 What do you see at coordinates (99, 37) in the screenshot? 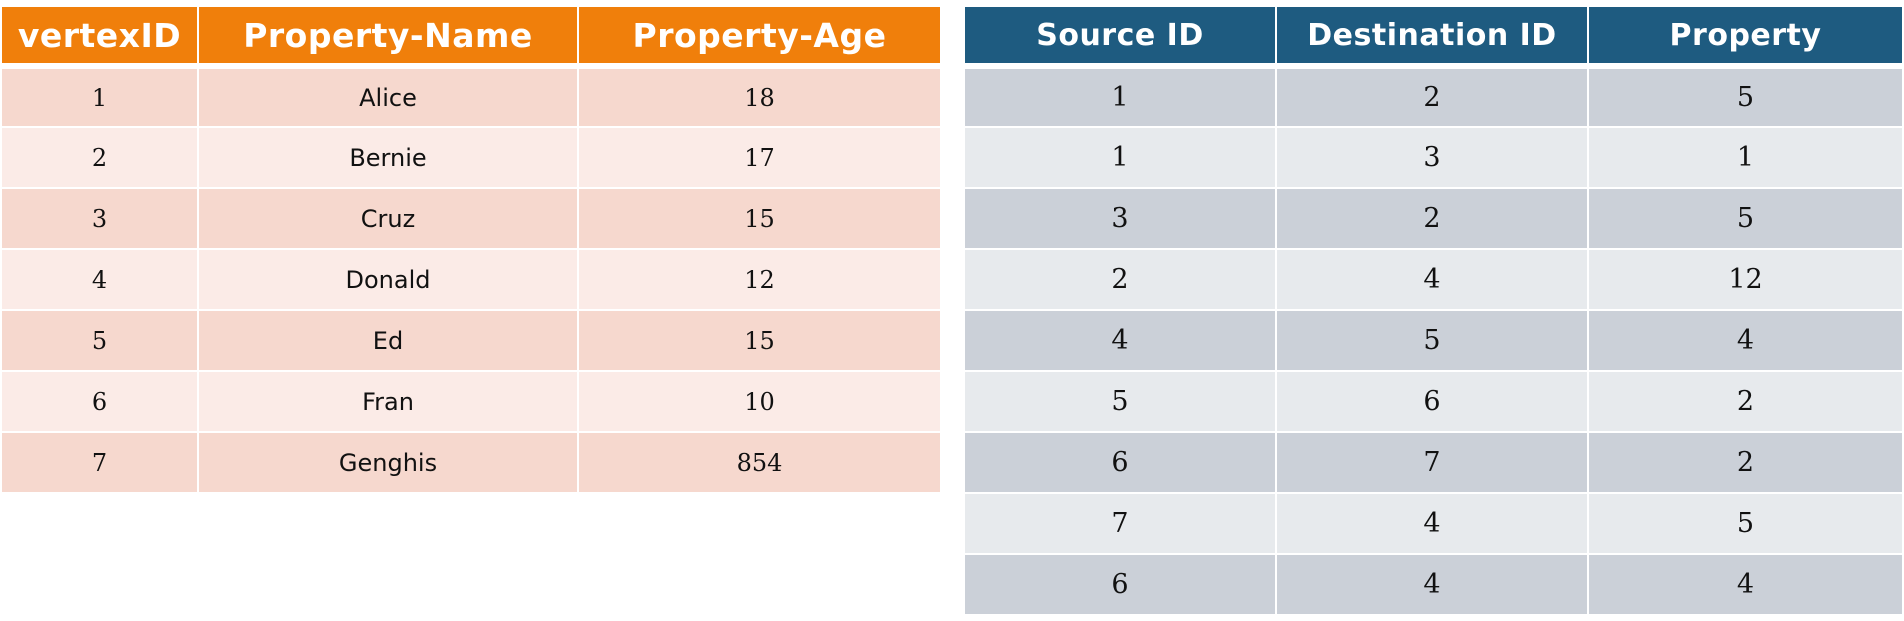
I see `vertex-header-vertexid: vertexID` at bounding box center [99, 37].